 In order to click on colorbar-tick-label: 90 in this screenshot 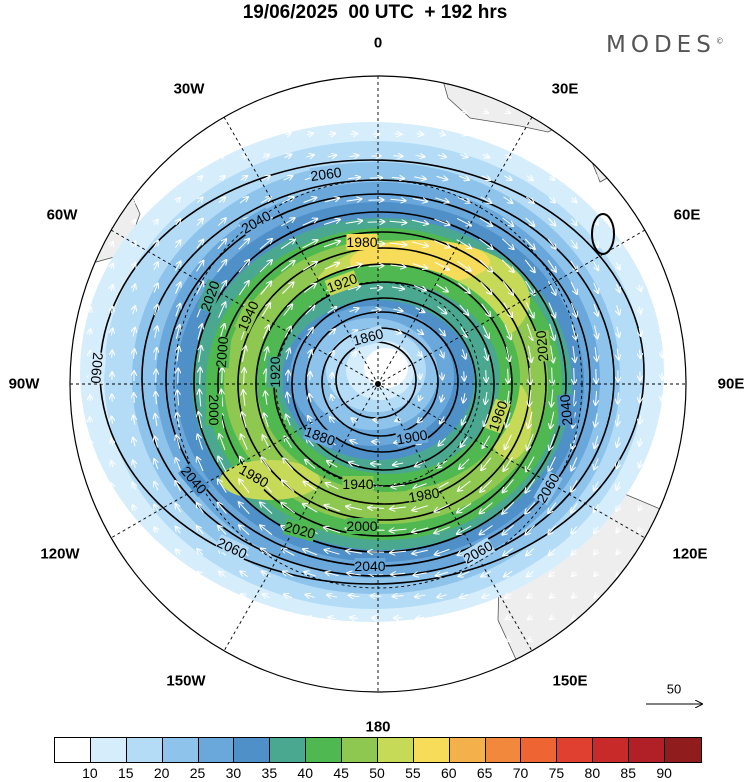, I will do `click(664, 773)`.